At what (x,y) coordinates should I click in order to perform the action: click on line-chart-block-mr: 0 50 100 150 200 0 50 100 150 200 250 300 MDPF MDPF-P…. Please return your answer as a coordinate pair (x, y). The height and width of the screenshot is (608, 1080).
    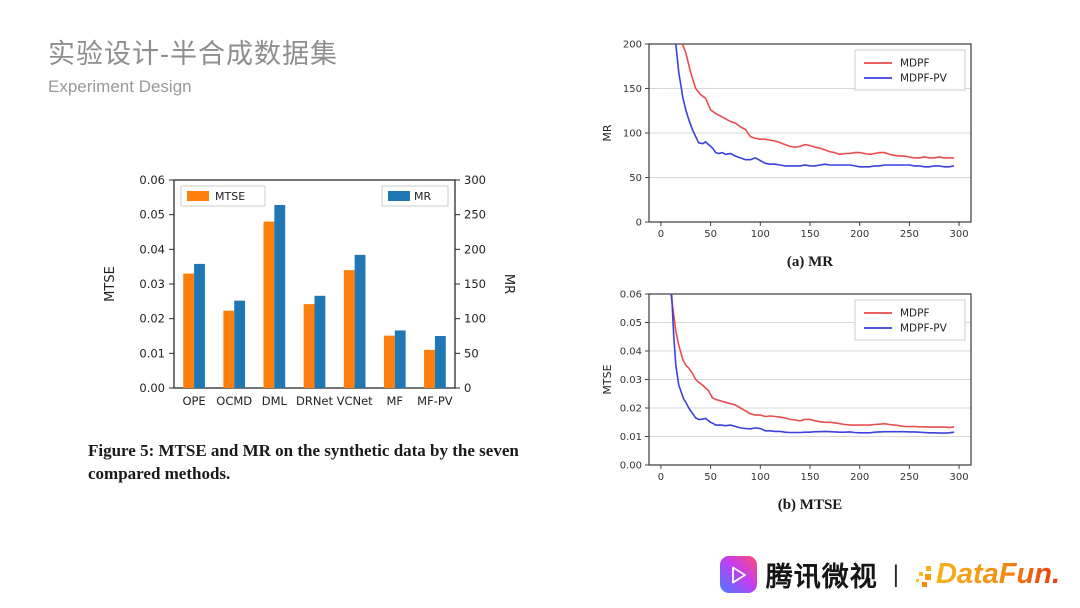
    Looking at the image, I should click on (792, 153).